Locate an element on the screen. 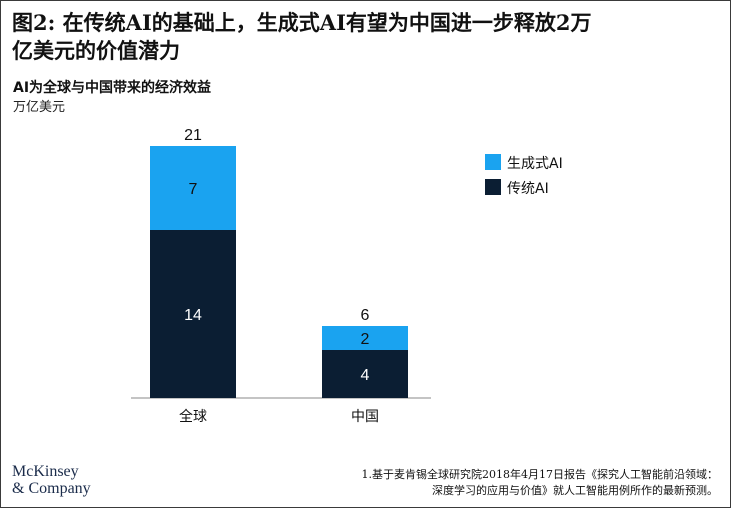  logo-line-1: McKinsey is located at coordinates (45, 471).